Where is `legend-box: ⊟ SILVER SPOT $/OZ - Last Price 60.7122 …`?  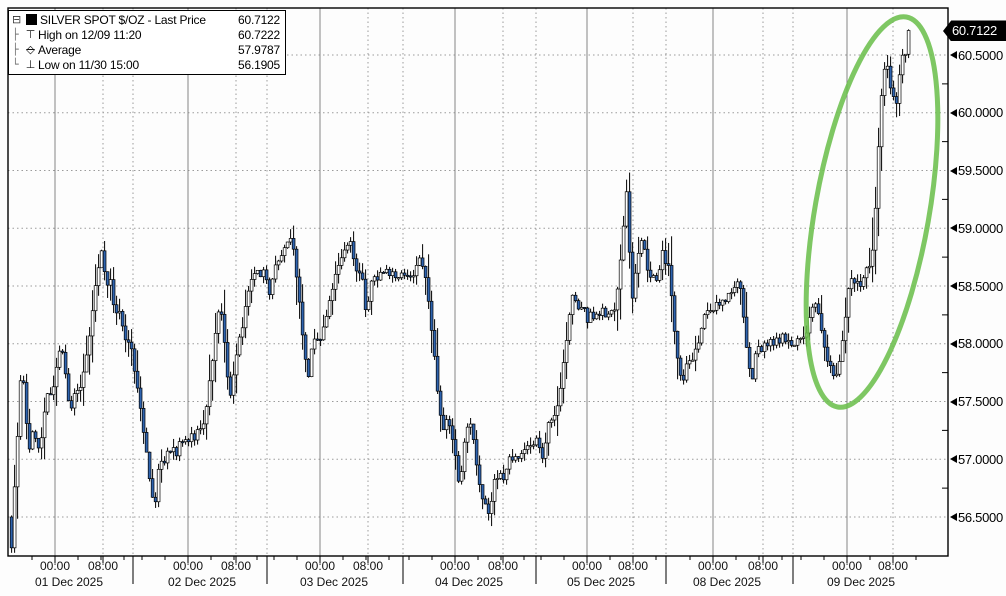 legend-box: ⊟ SILVER SPOT $/OZ - Last Price 60.7122 … is located at coordinates (147, 42).